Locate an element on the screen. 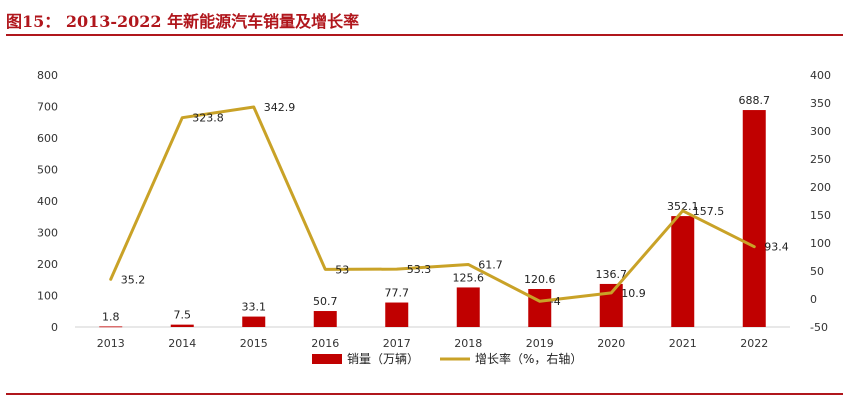 Image resolution: width=851 pixels, height=400 pixels. y-right-tick-label: 350 is located at coordinates (820, 103).